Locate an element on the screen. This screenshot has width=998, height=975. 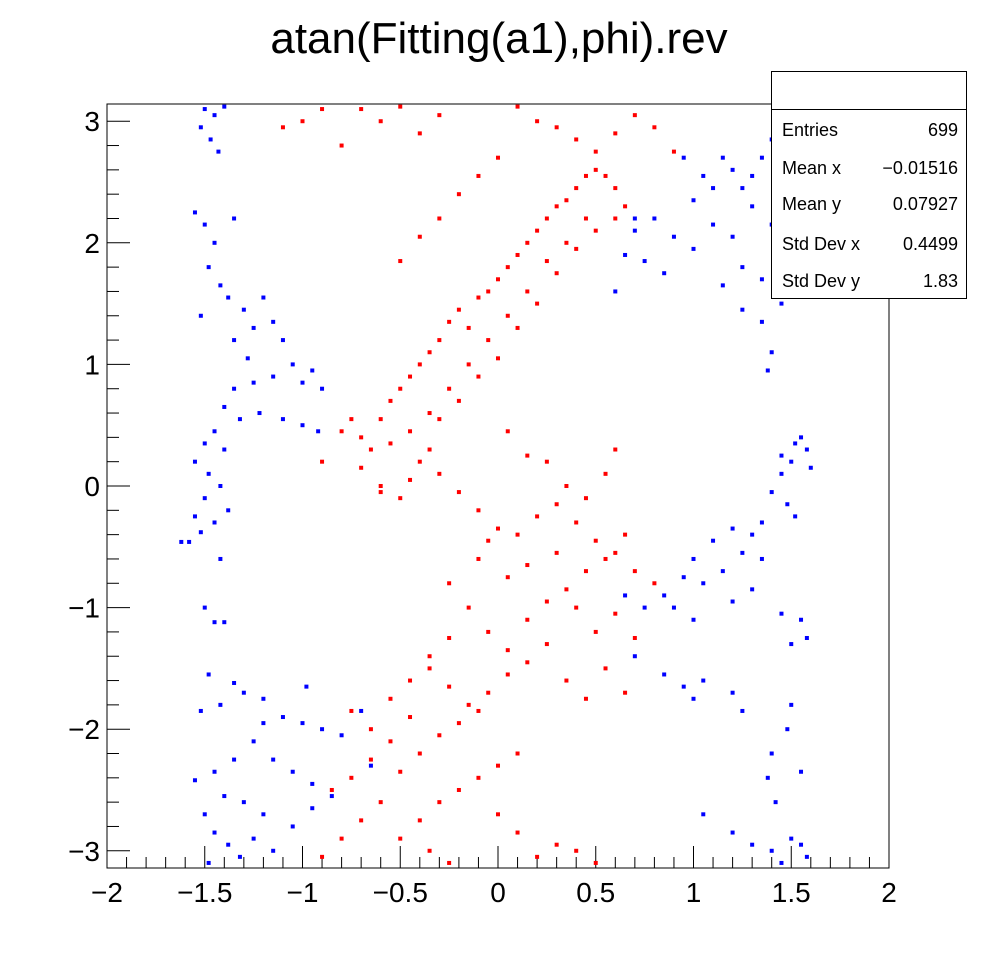
stats-value: 0.4499 is located at coordinates (930, 244).